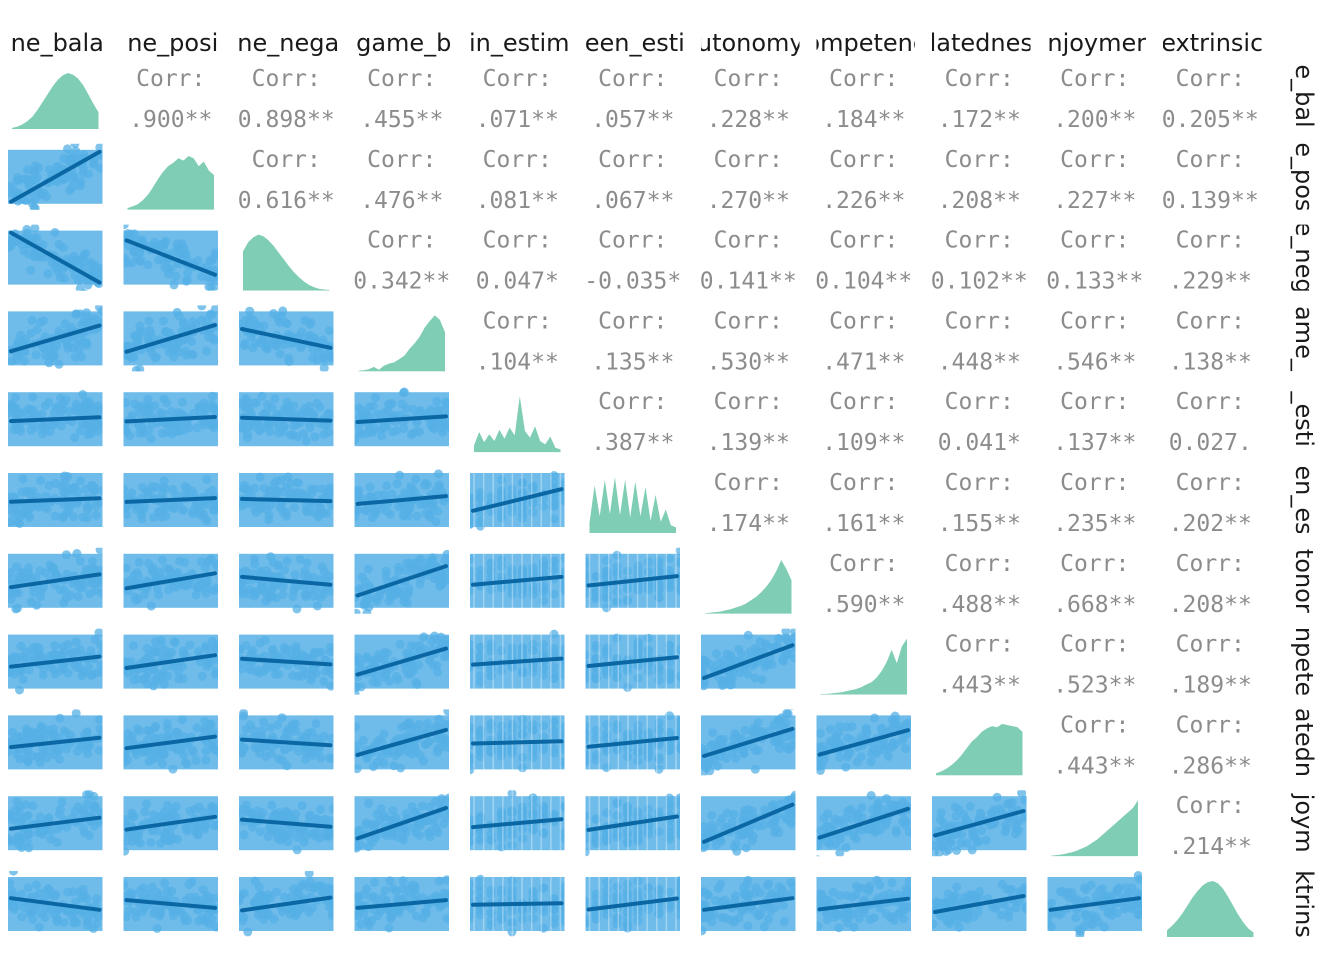 The width and height of the screenshot is (1344, 960). Describe the element at coordinates (170, 99) in the screenshot. I see `corr-cell-0-1: Corr:.900**` at that location.